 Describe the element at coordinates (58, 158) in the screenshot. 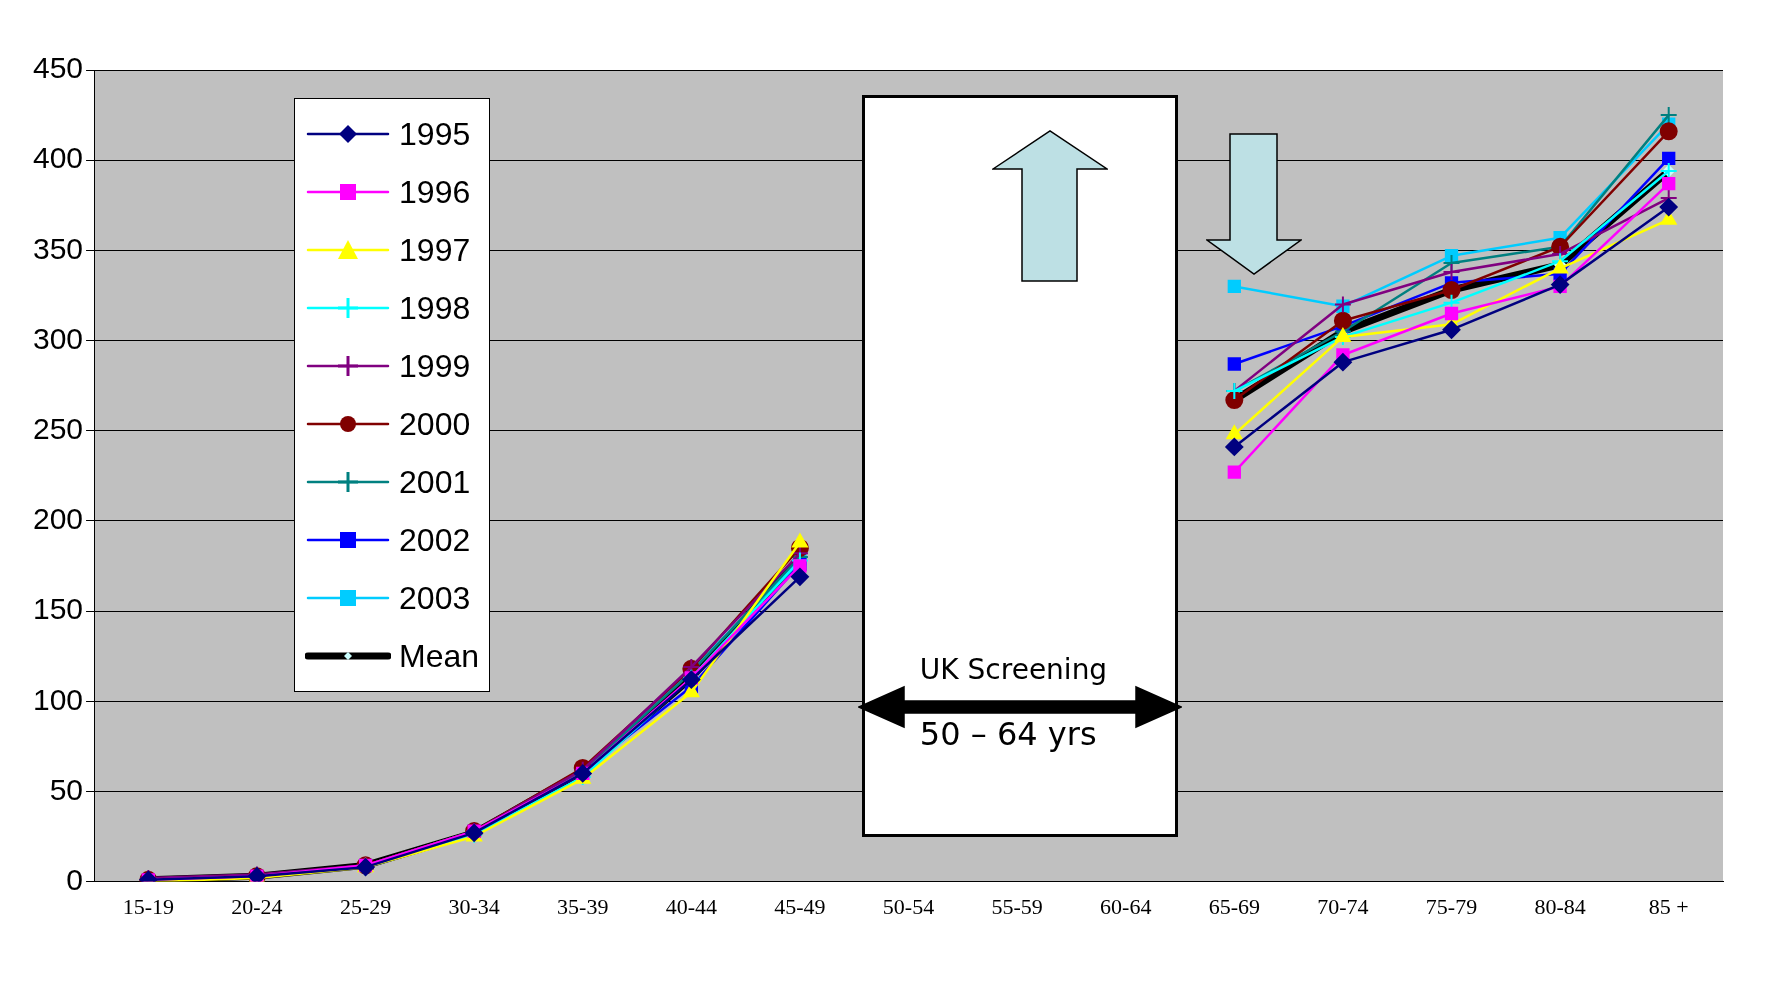

I see `y-tick-label: 400` at that location.